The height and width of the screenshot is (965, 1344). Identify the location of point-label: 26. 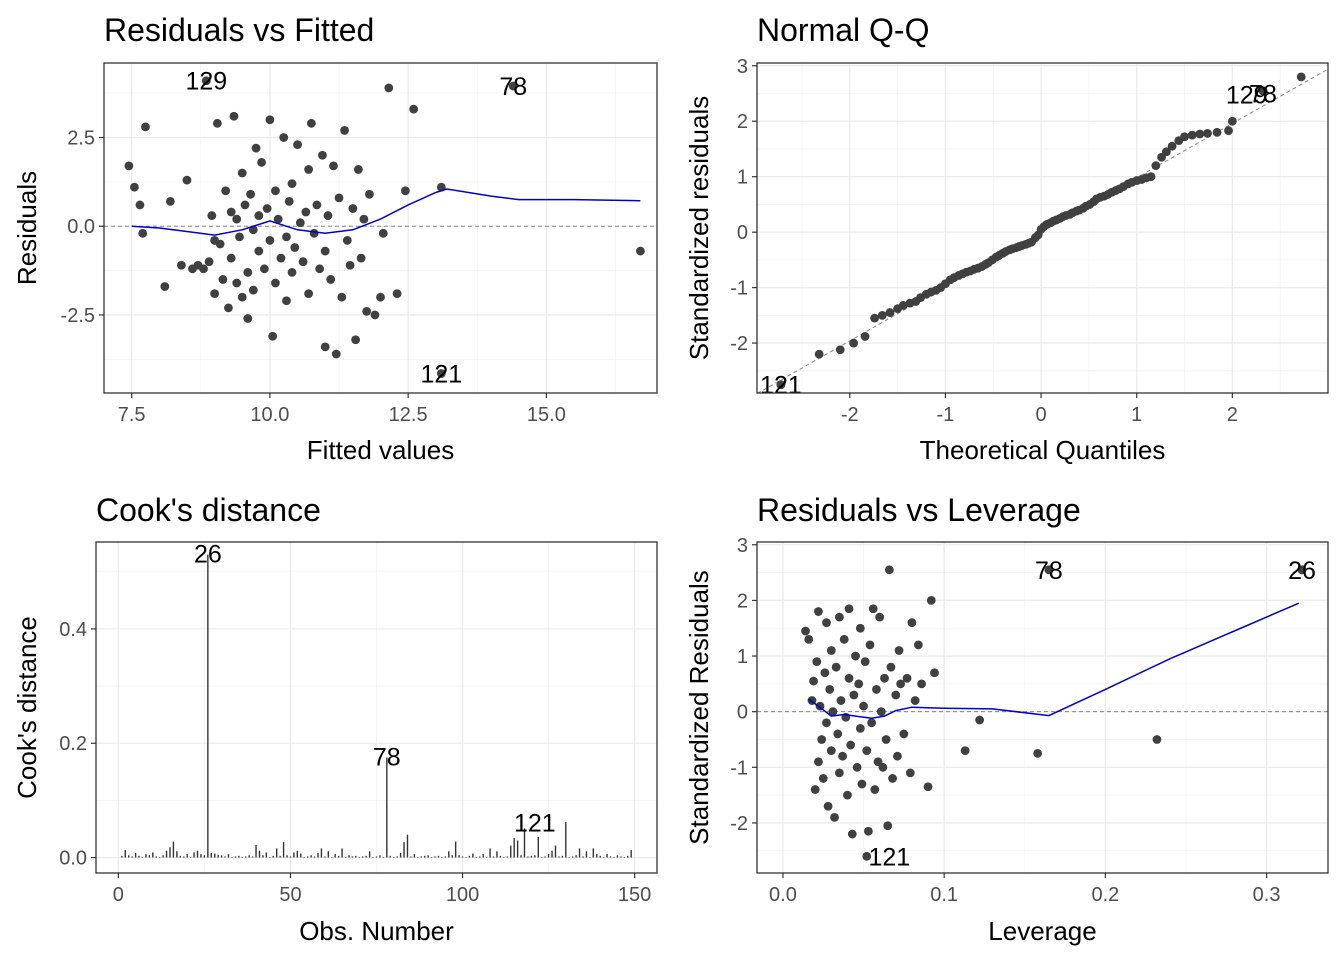
(1302, 571).